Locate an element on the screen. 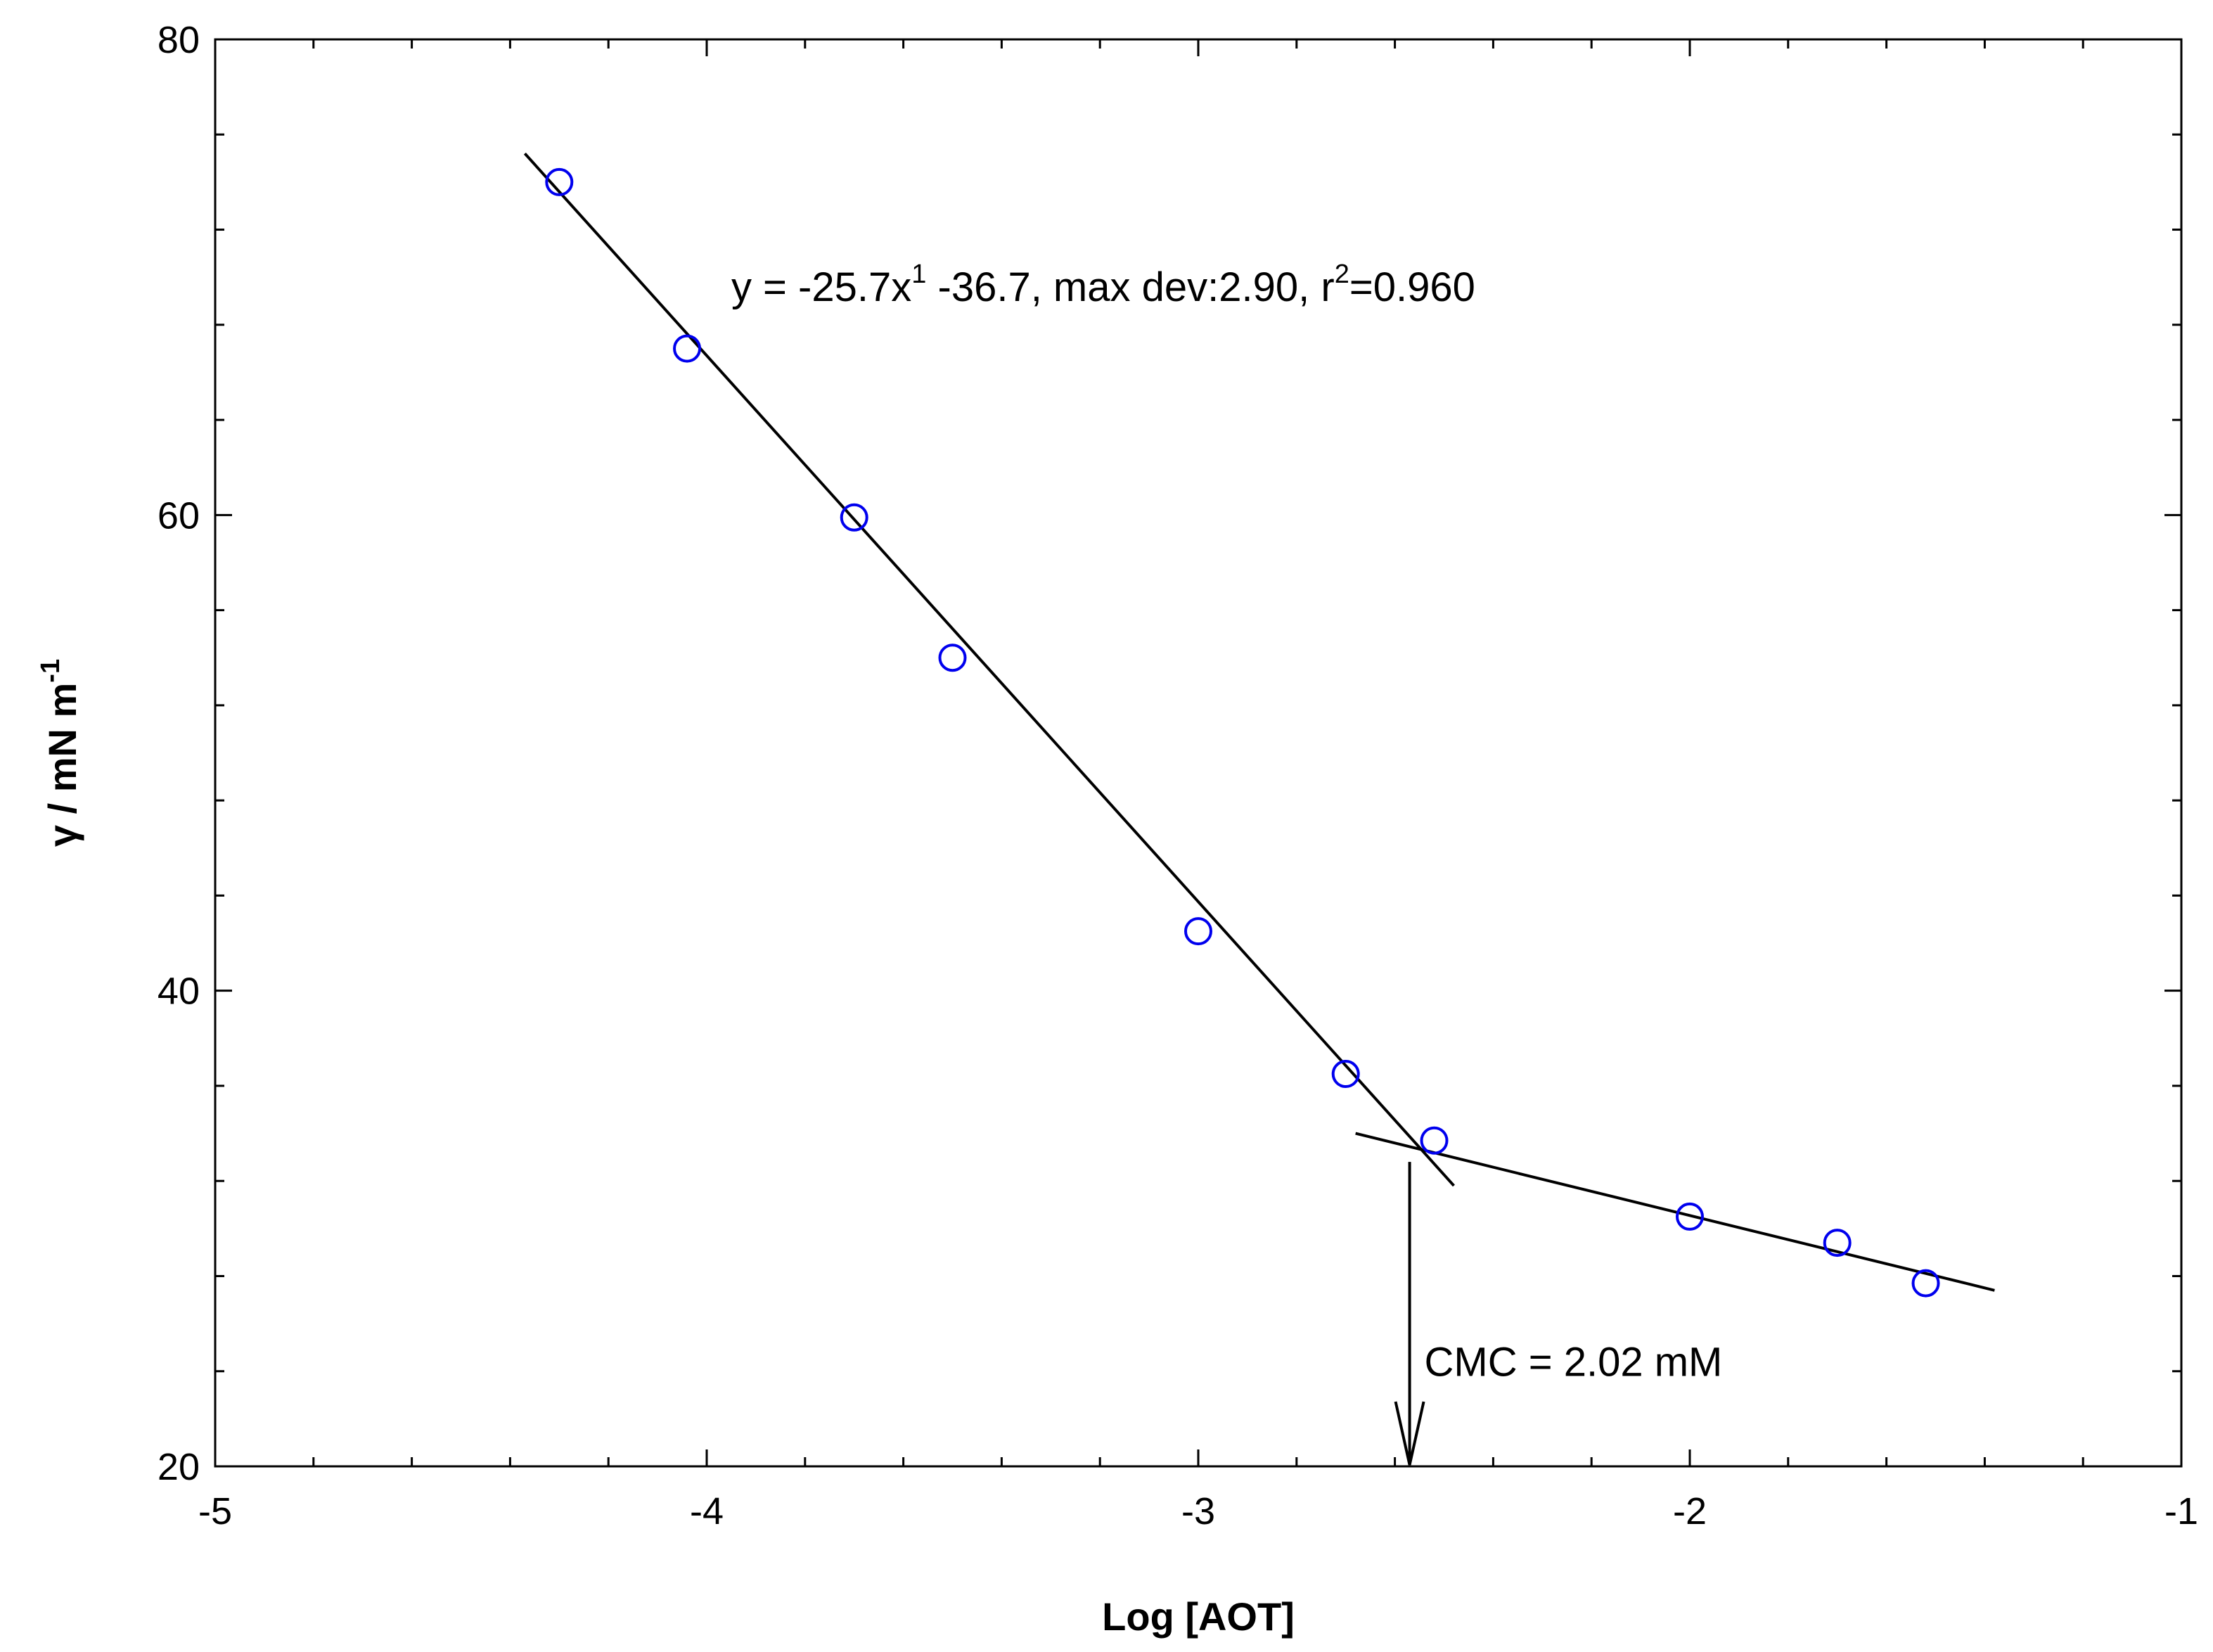 Image resolution: width=2213 pixels, height=1652 pixels. x-tick-label: -3 is located at coordinates (1198, 1511).